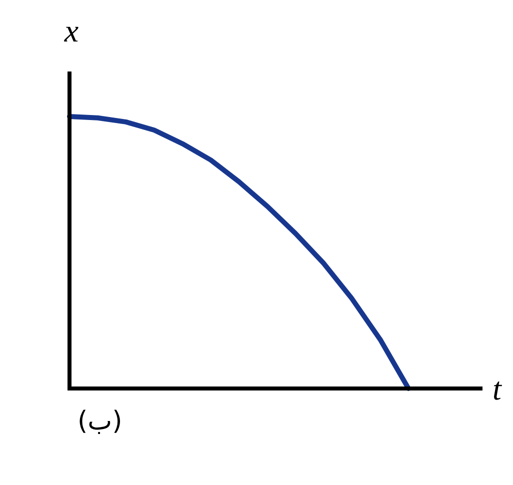  What do you see at coordinates (71, 30) in the screenshot?
I see `y-axis-title: x` at bounding box center [71, 30].